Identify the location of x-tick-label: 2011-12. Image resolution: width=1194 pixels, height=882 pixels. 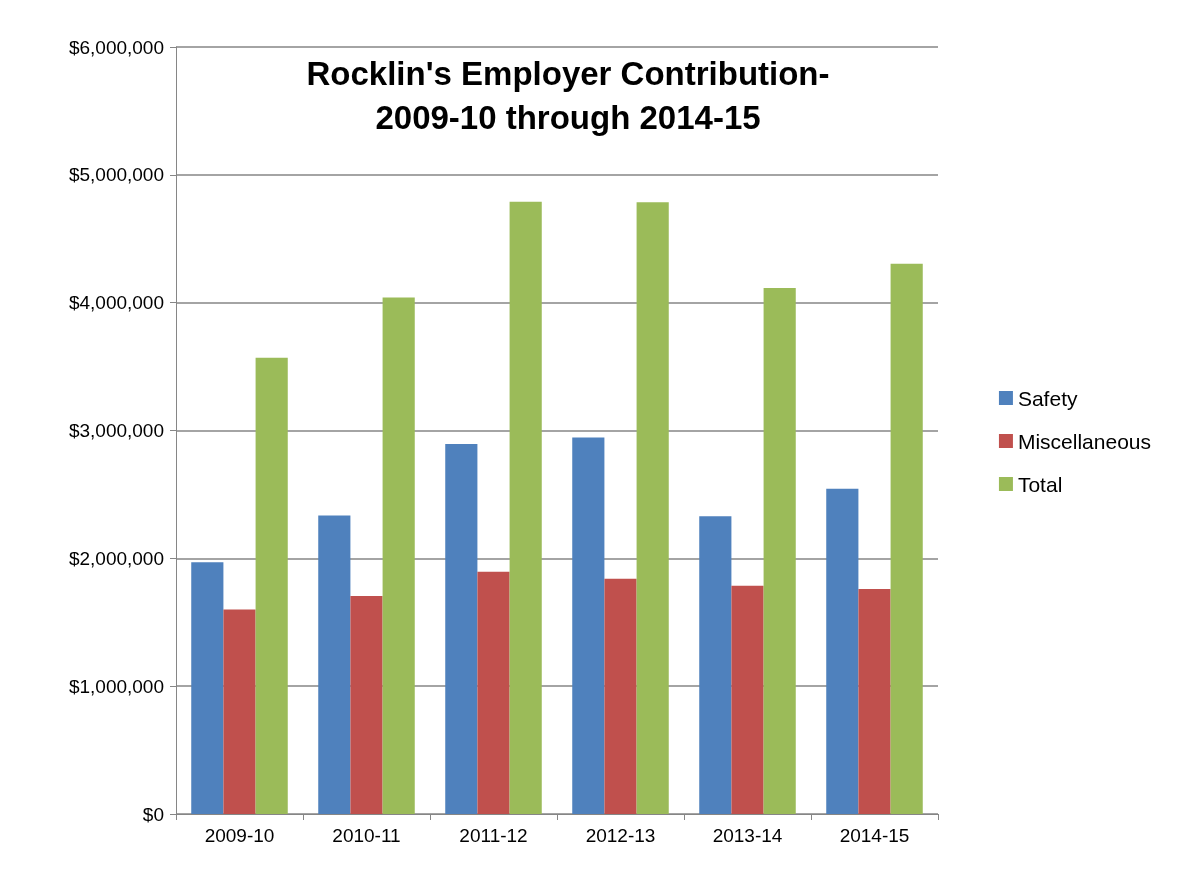
(493, 835).